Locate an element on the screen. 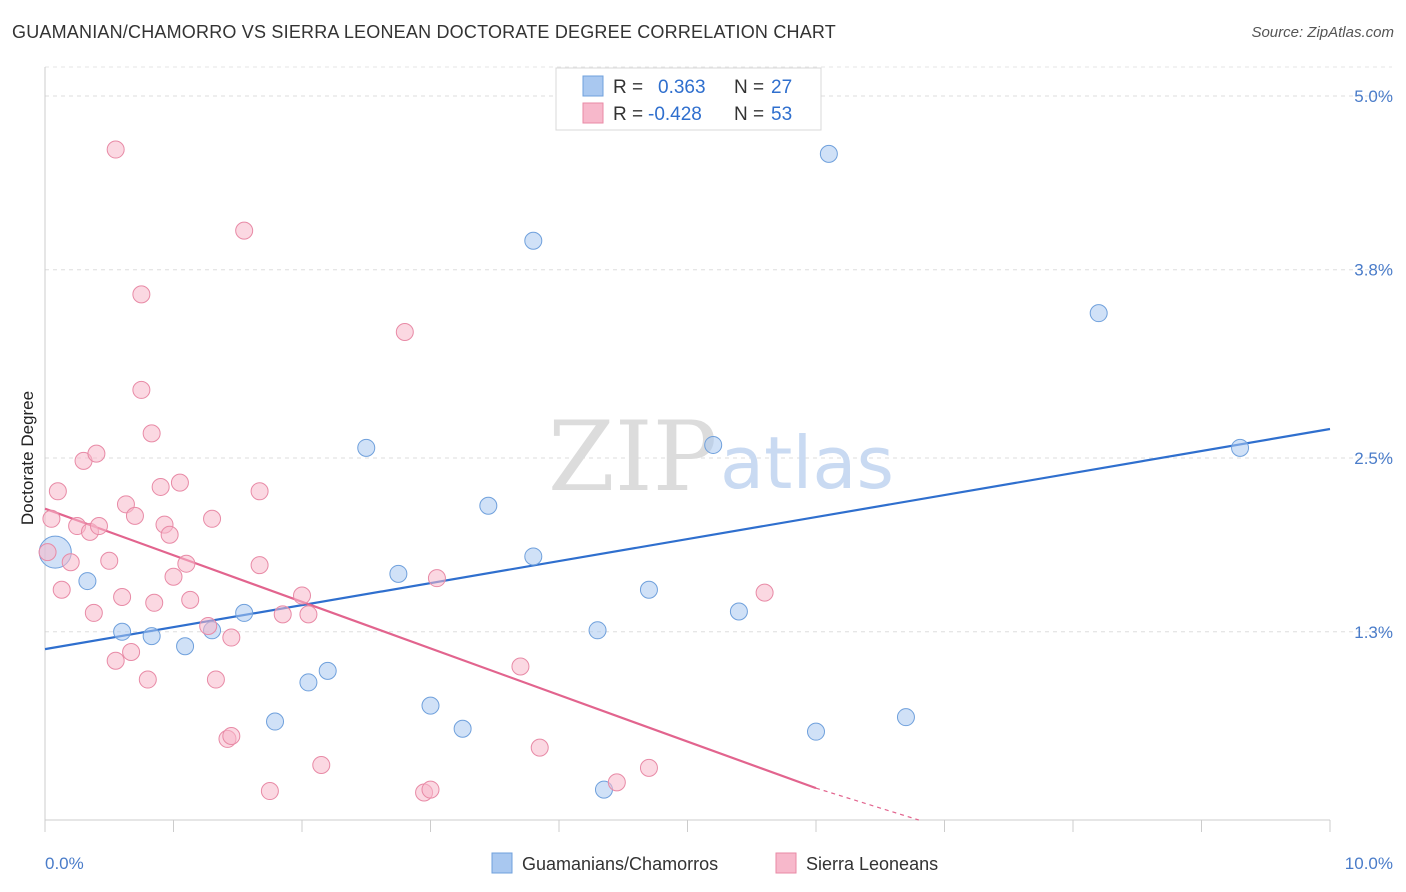 The width and height of the screenshot is (1406, 892). bottom-legend: Guamanians/Chamorros Sierra Leoneans is located at coordinates (714, 863).